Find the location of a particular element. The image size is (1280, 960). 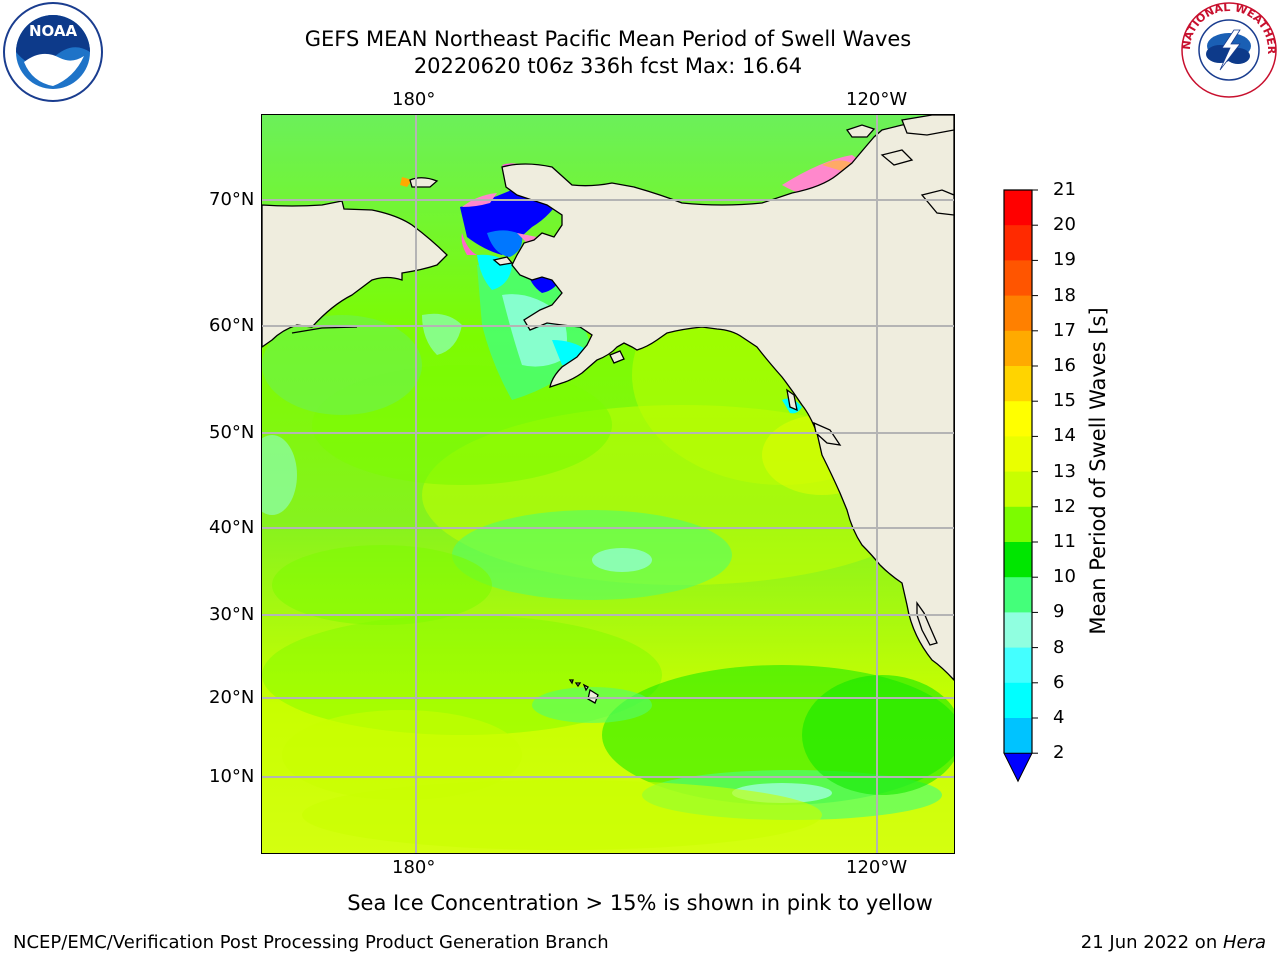

lon-label-bottom-120w: 120°W is located at coordinates (877, 867).